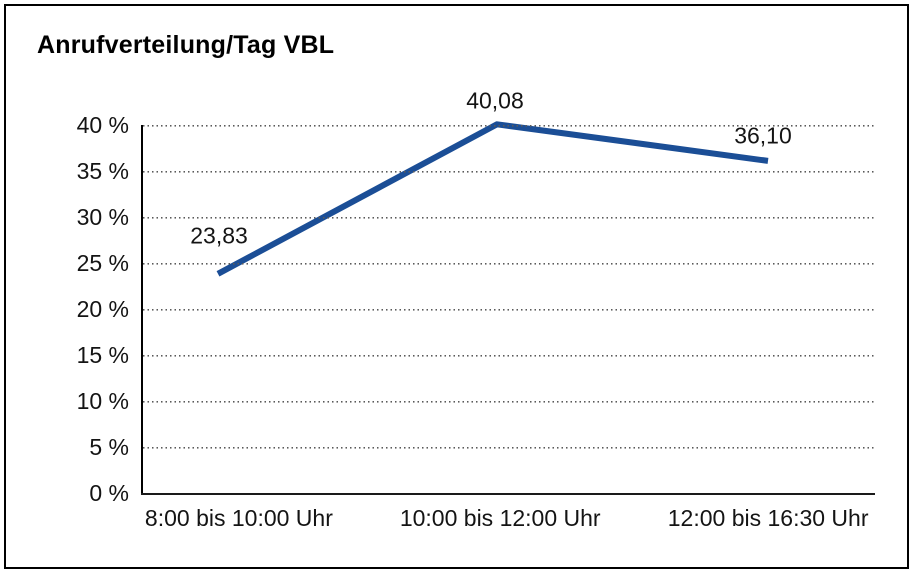  Describe the element at coordinates (102, 355) in the screenshot. I see `y-tick-label: 15 %` at that location.